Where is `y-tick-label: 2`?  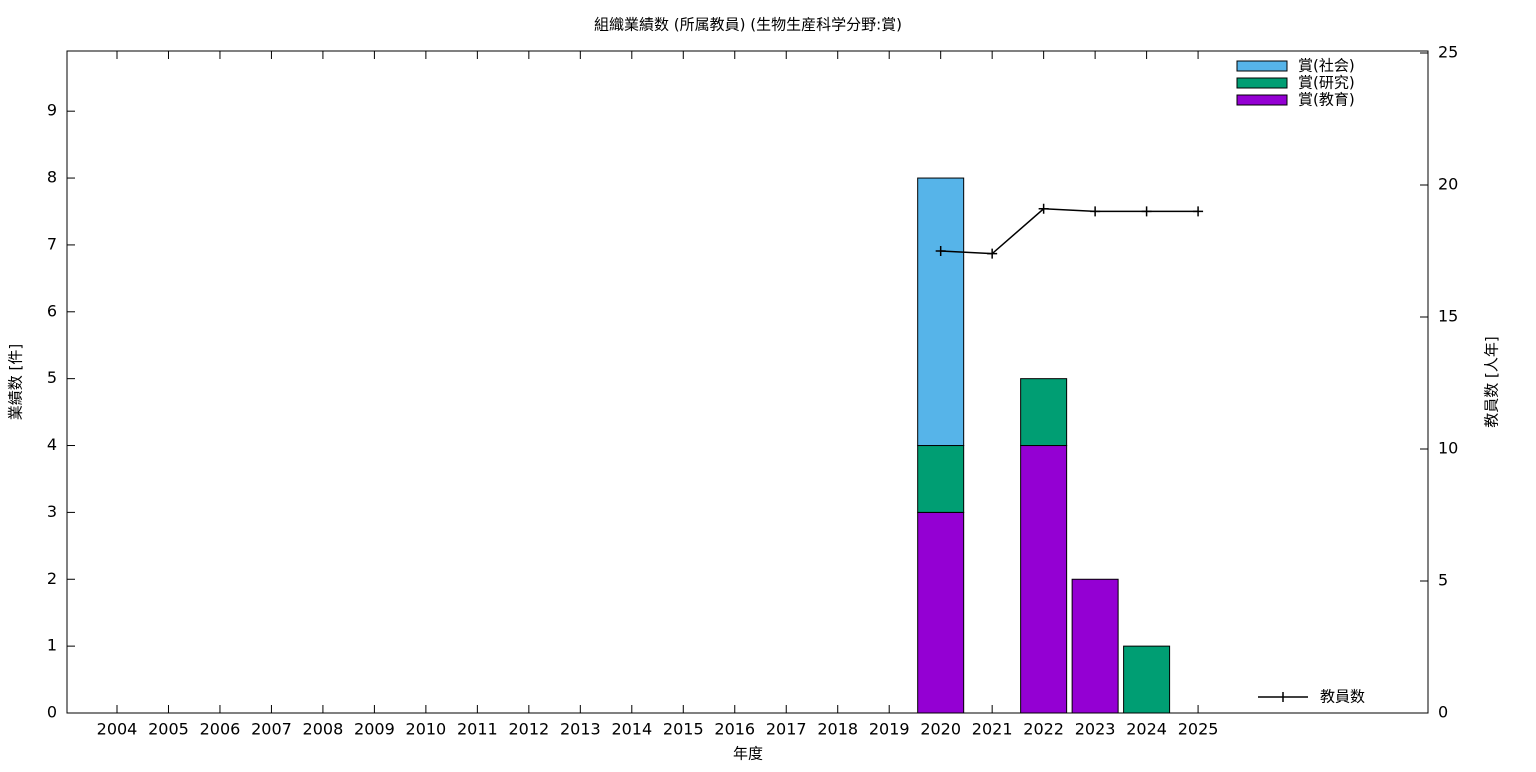
y-tick-label: 2 is located at coordinates (52, 578).